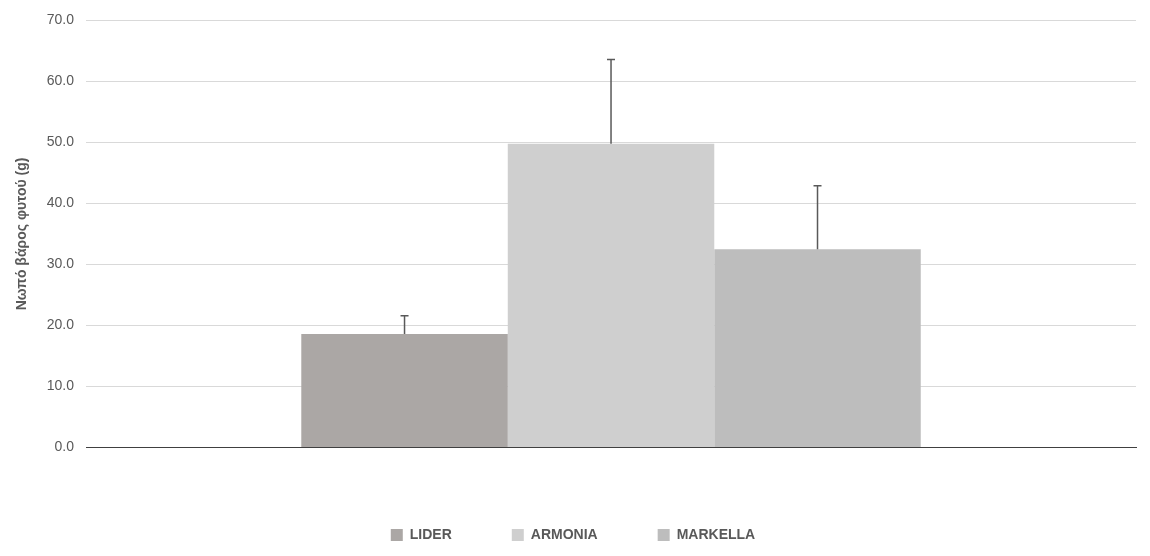 The image size is (1150, 556). I want to click on legend-label: LIDER, so click(430, 533).